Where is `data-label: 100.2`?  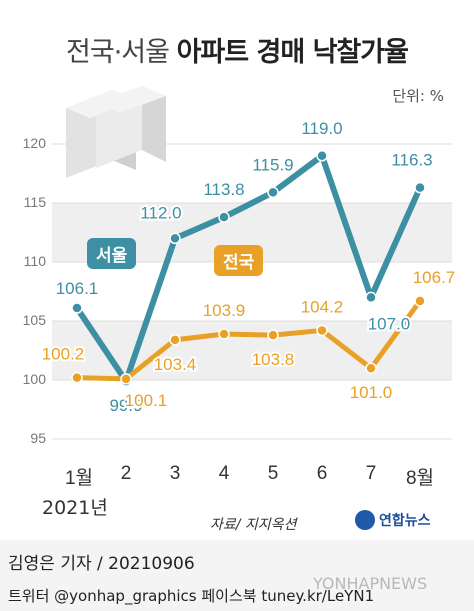
data-label: 100.2 is located at coordinates (63, 354).